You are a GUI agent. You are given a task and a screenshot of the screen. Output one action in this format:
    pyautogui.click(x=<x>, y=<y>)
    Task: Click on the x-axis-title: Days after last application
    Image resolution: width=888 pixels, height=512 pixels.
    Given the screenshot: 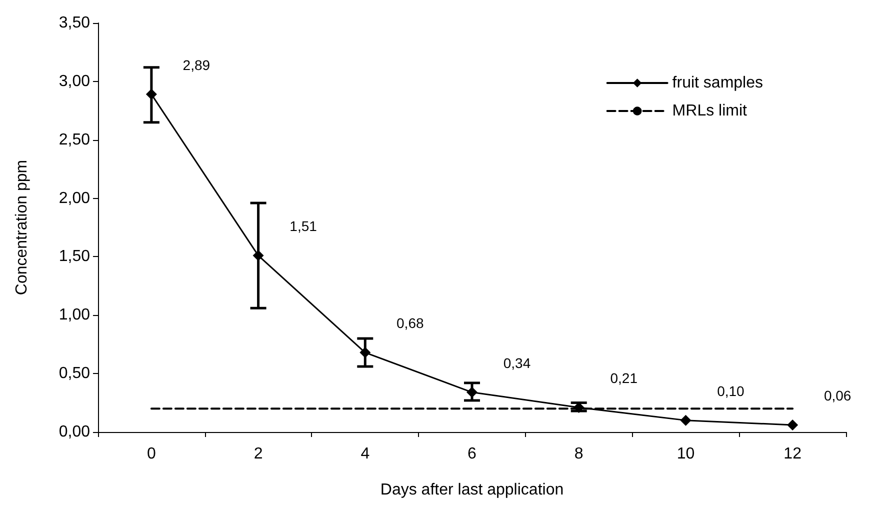 What is the action you would take?
    pyautogui.click(x=472, y=490)
    